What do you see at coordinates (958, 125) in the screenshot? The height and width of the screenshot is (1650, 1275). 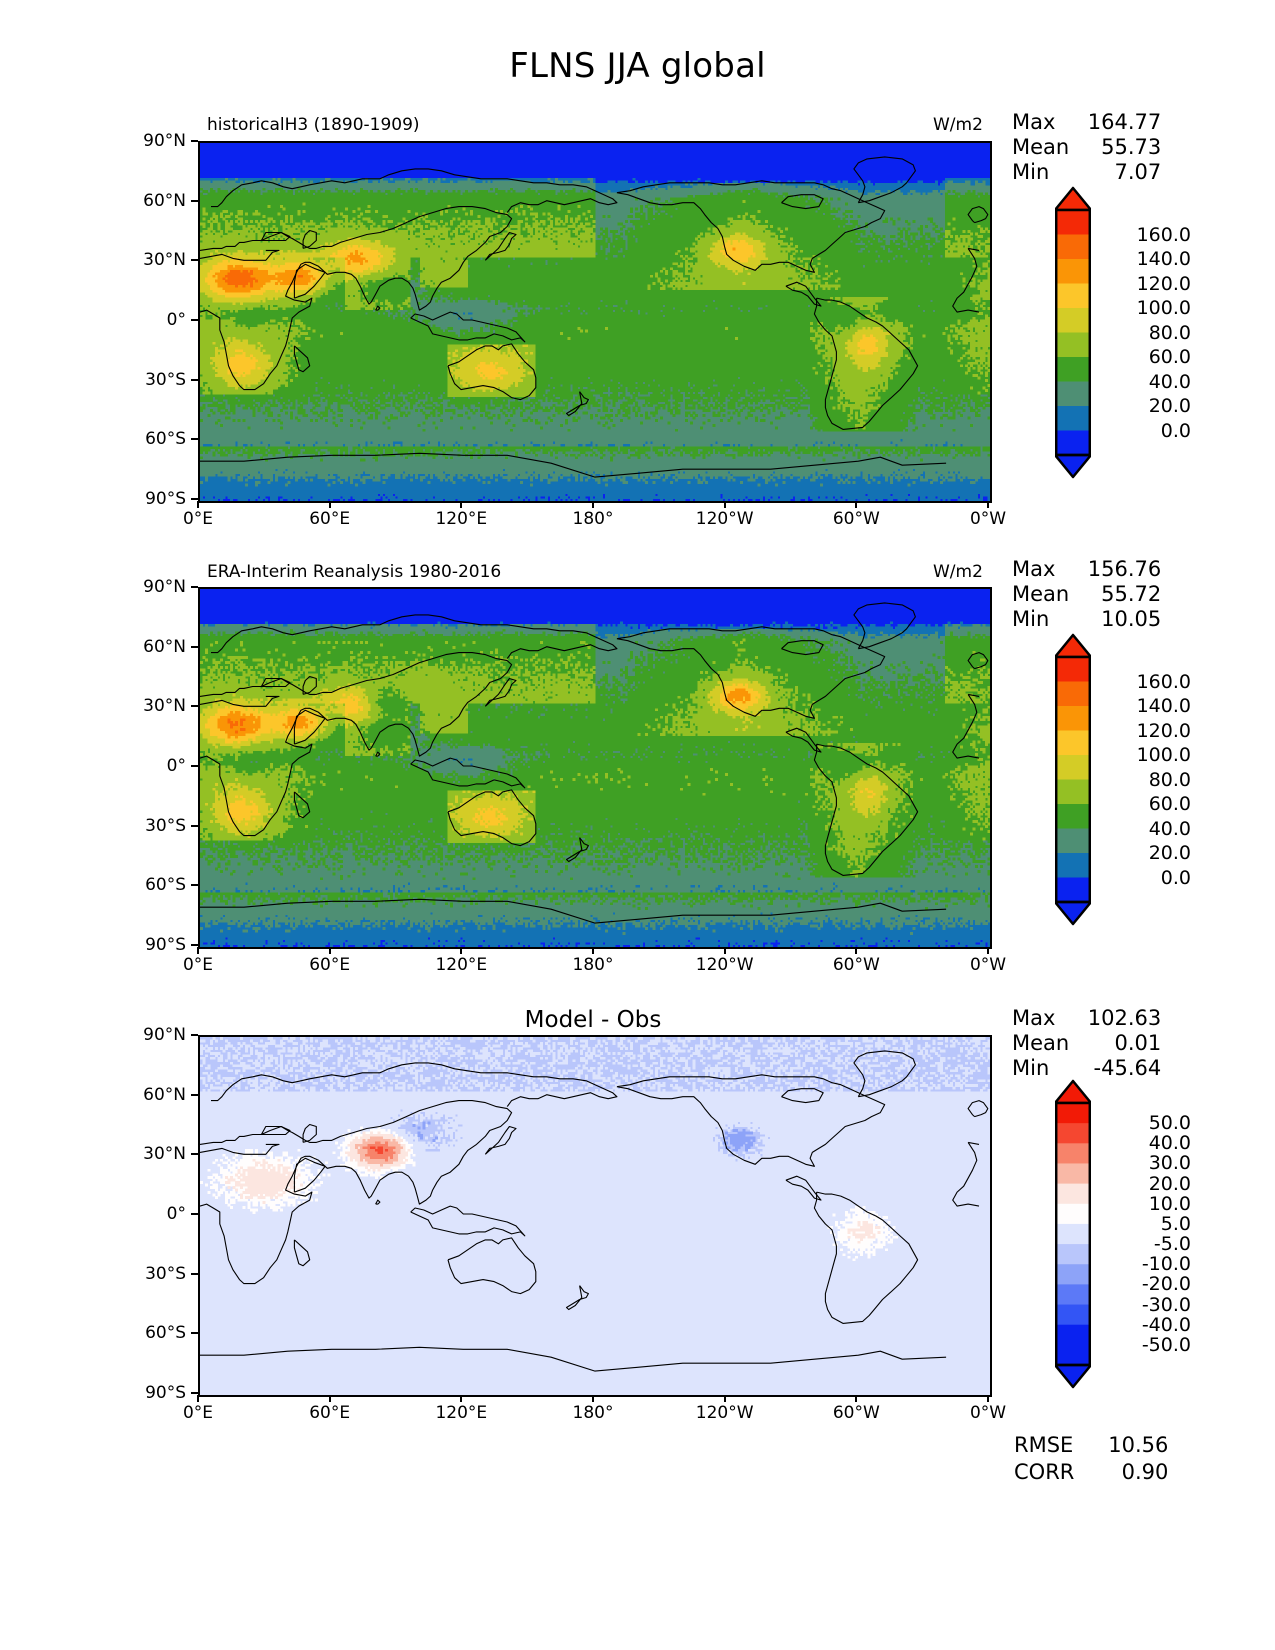 I see `panel-model-units: W/m2` at bounding box center [958, 125].